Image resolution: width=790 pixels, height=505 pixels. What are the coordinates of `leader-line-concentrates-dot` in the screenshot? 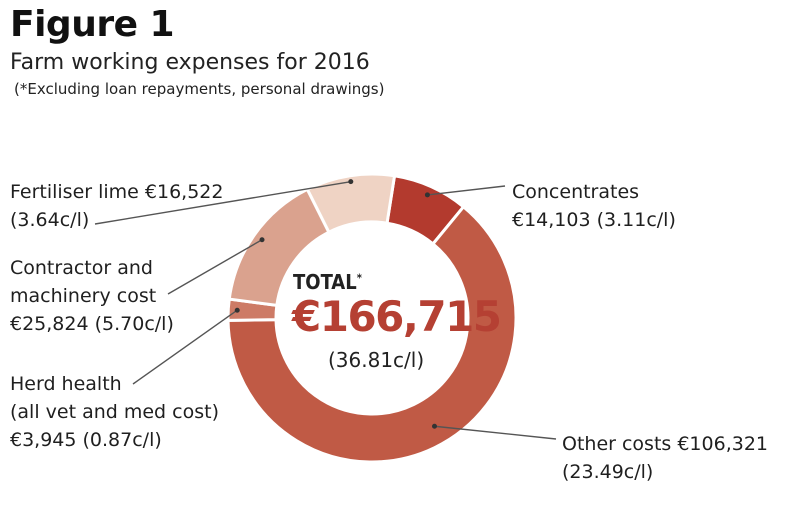 It's located at (427, 195).